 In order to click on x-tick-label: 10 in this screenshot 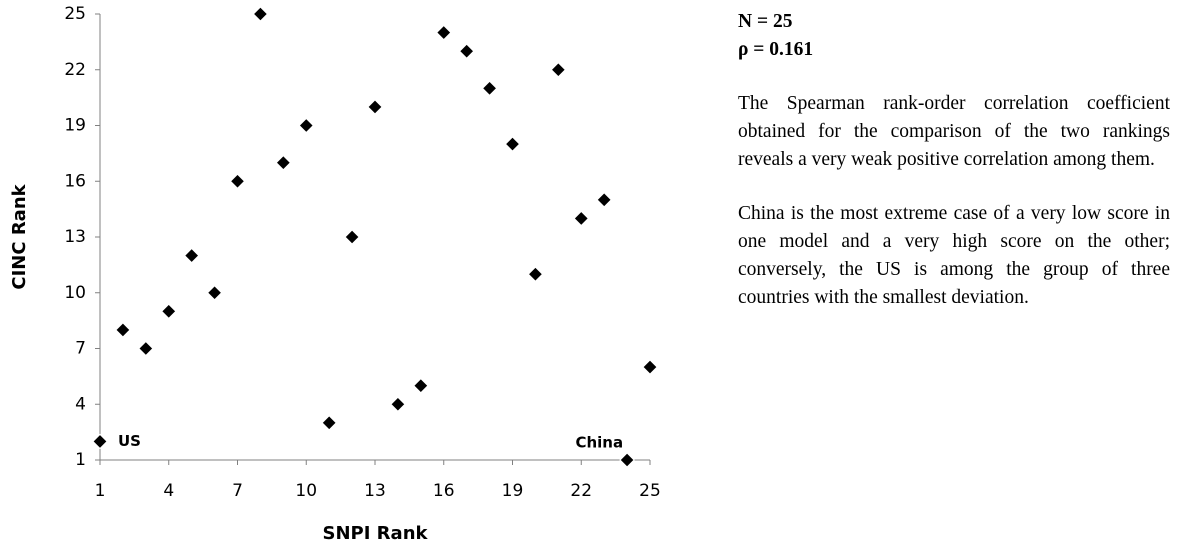, I will do `click(306, 491)`.